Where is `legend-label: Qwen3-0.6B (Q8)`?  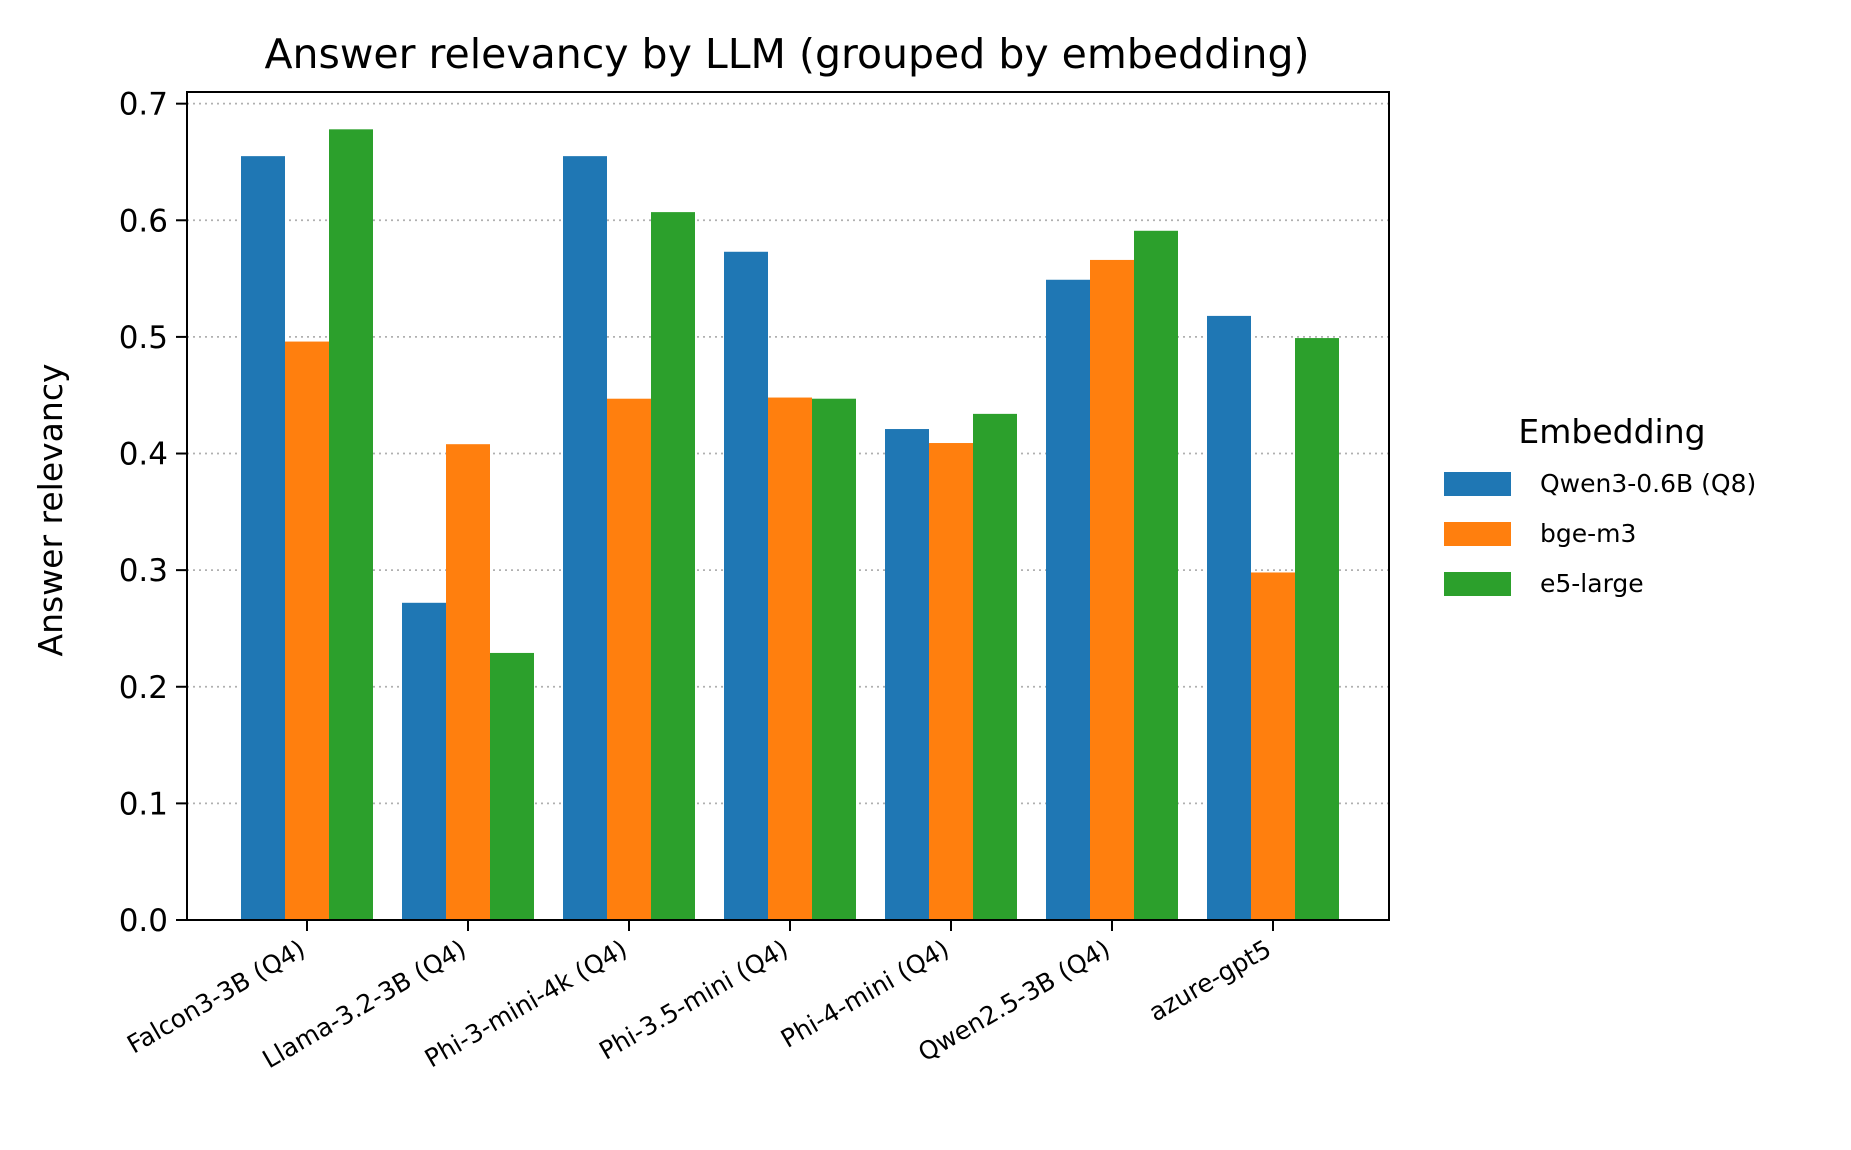
legend-label: Qwen3-0.6B (Q8) is located at coordinates (1648, 483).